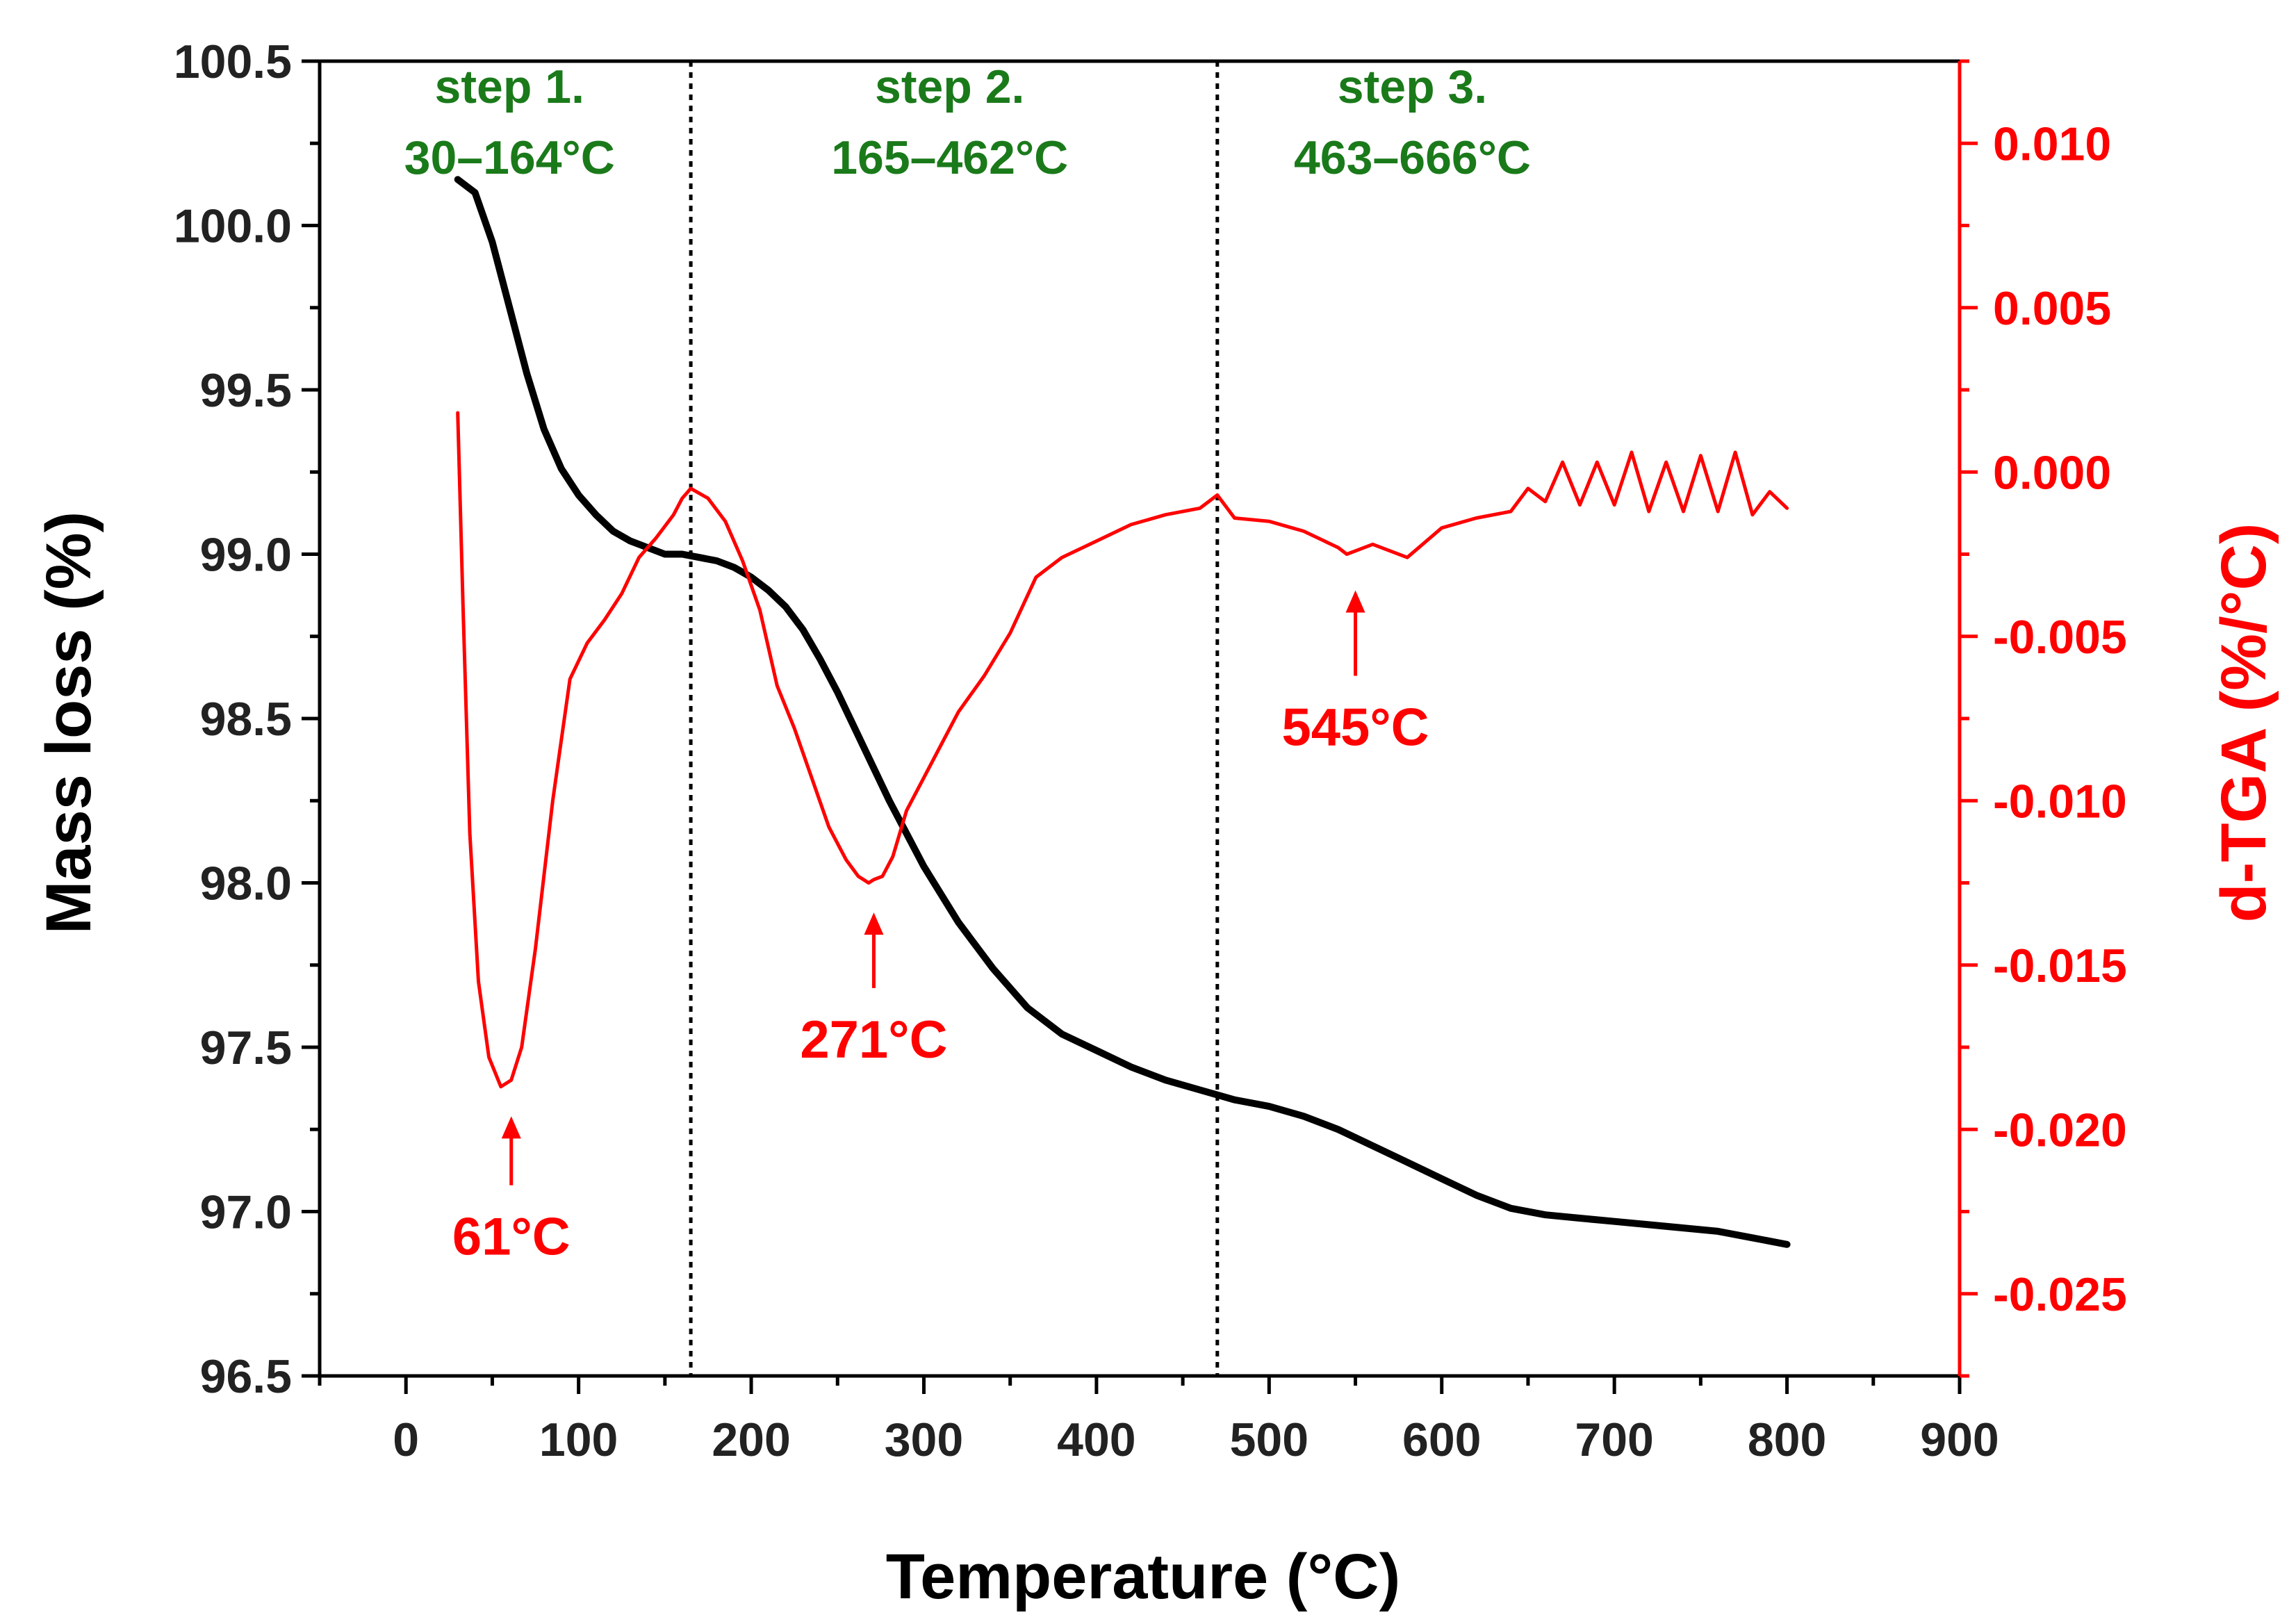 The width and height of the screenshot is (2289, 1624). What do you see at coordinates (1143, 1577) in the screenshot?
I see `x-axis-title: Temperature (°C)` at bounding box center [1143, 1577].